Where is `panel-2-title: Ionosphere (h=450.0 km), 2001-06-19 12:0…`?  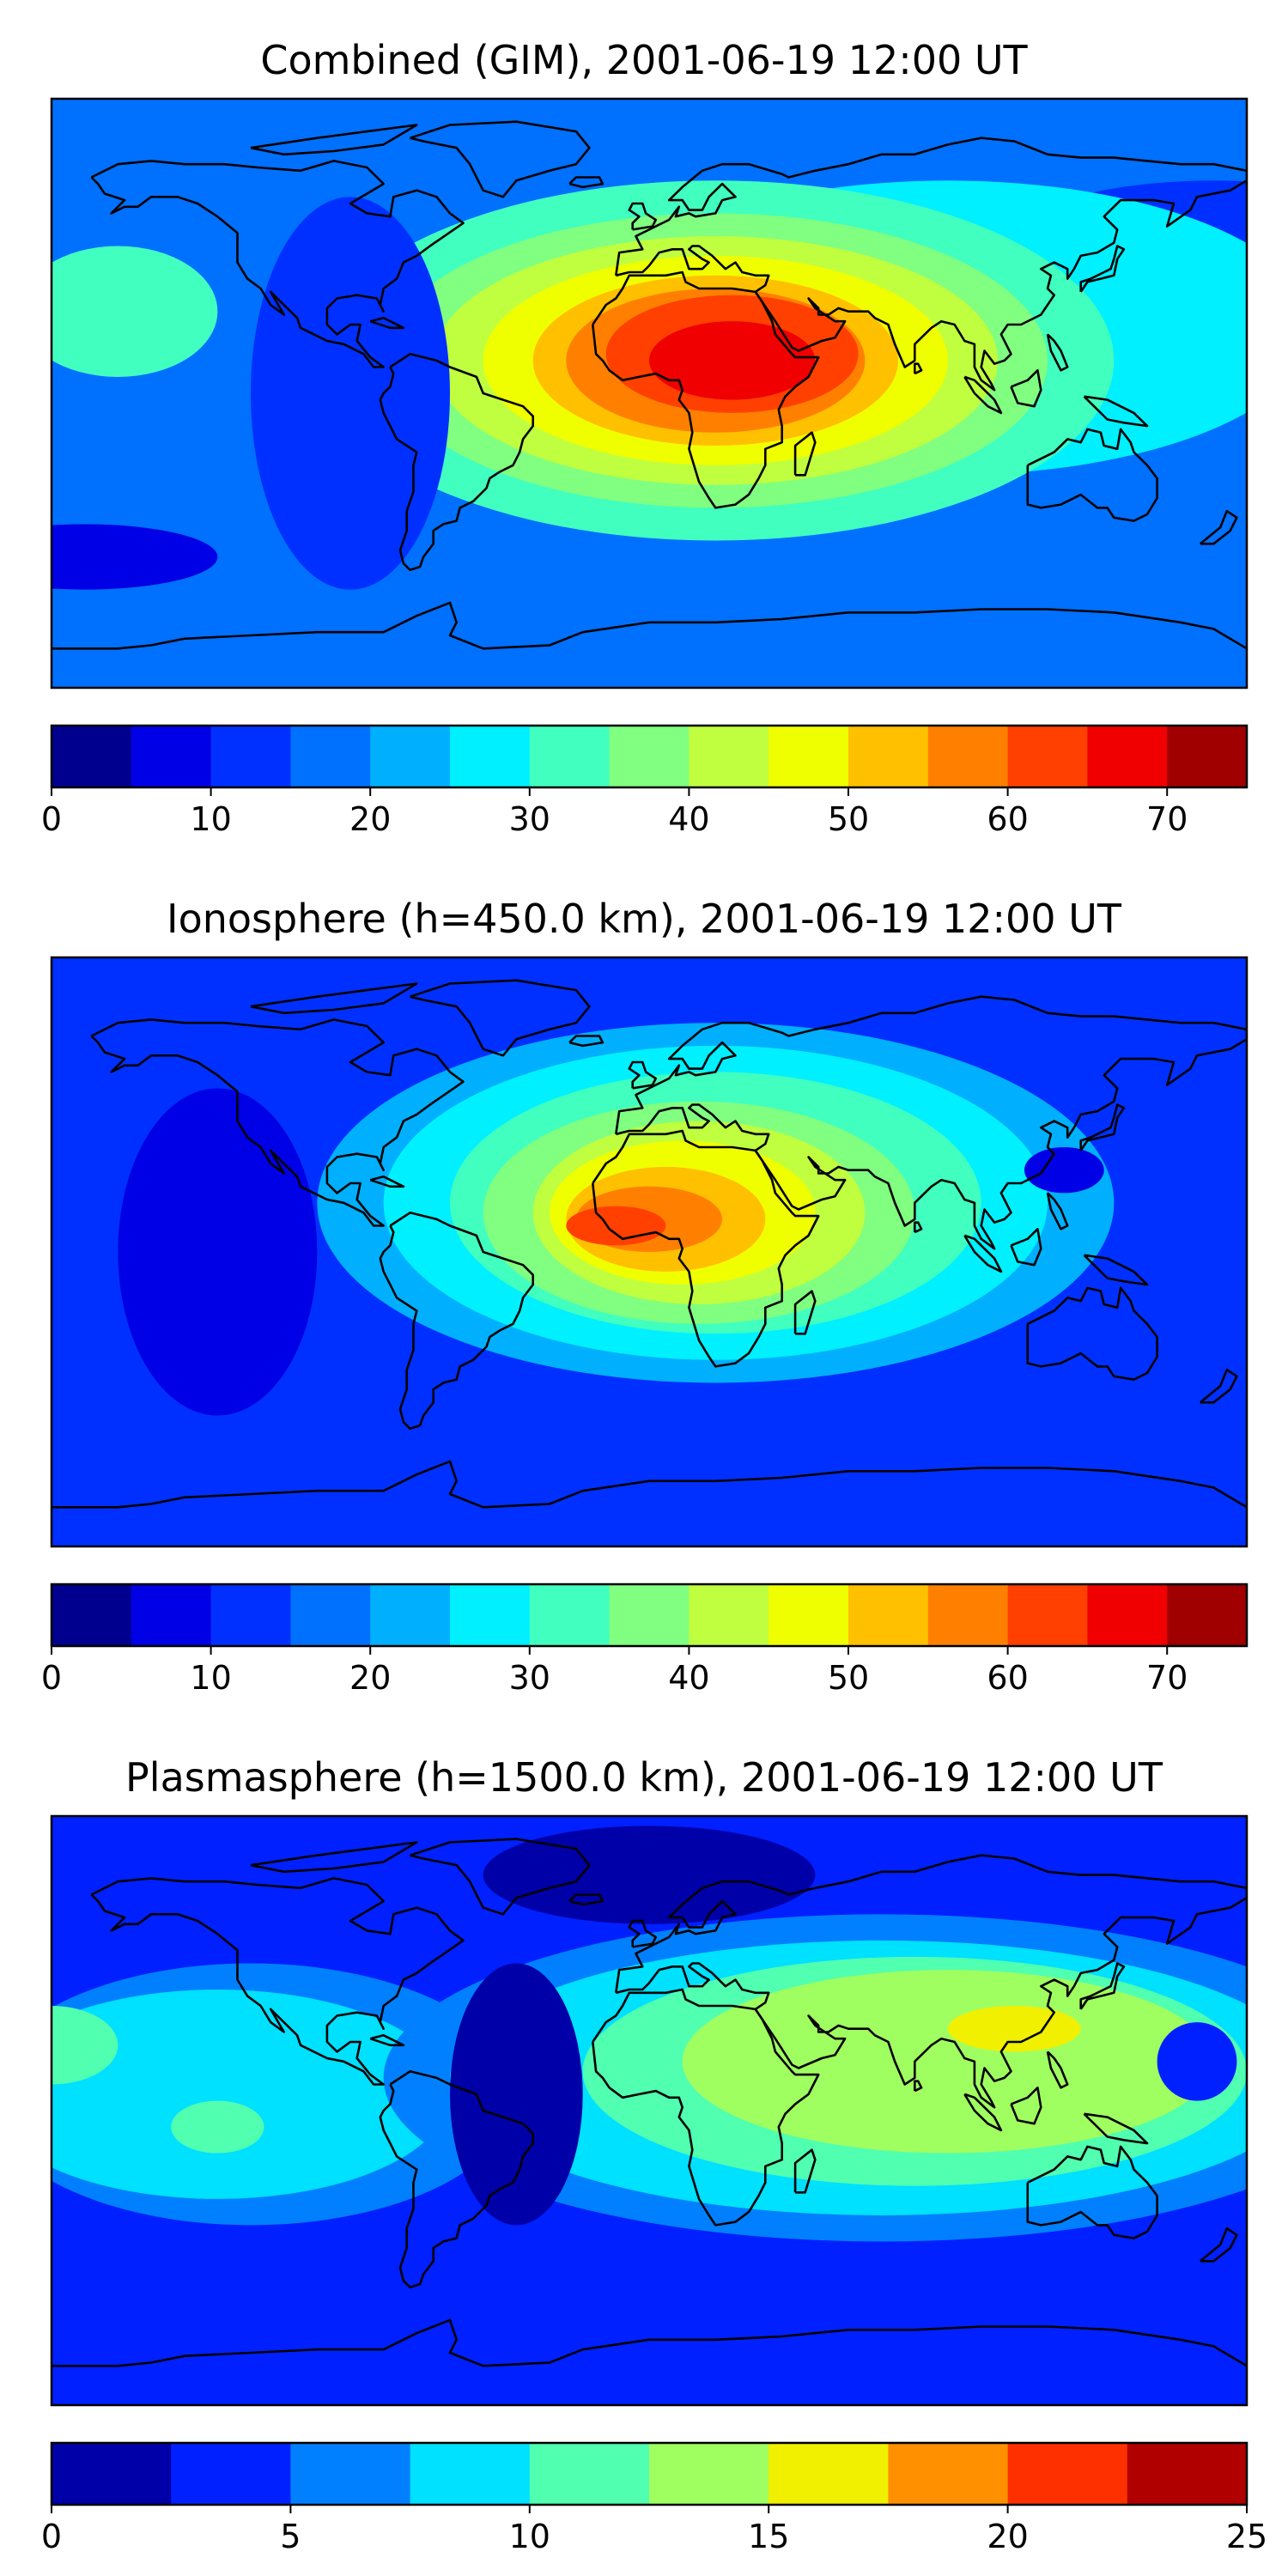 panel-2-title: Ionosphere (h=450.0 km), 2001-06-19 12:0… is located at coordinates (644, 919).